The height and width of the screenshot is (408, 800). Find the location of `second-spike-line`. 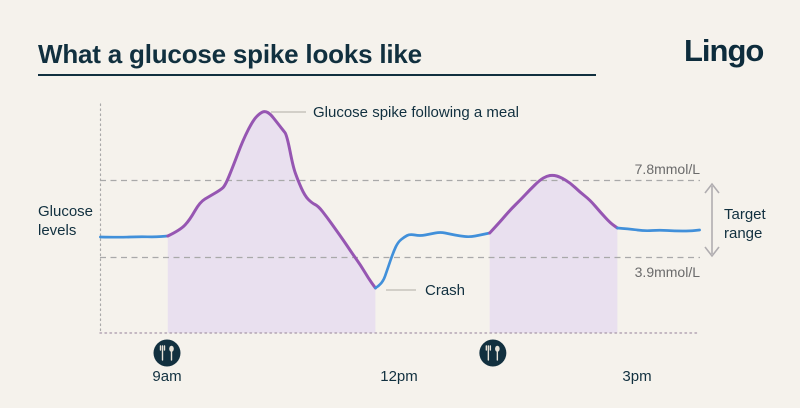

second-spike-line is located at coordinates (553, 204).